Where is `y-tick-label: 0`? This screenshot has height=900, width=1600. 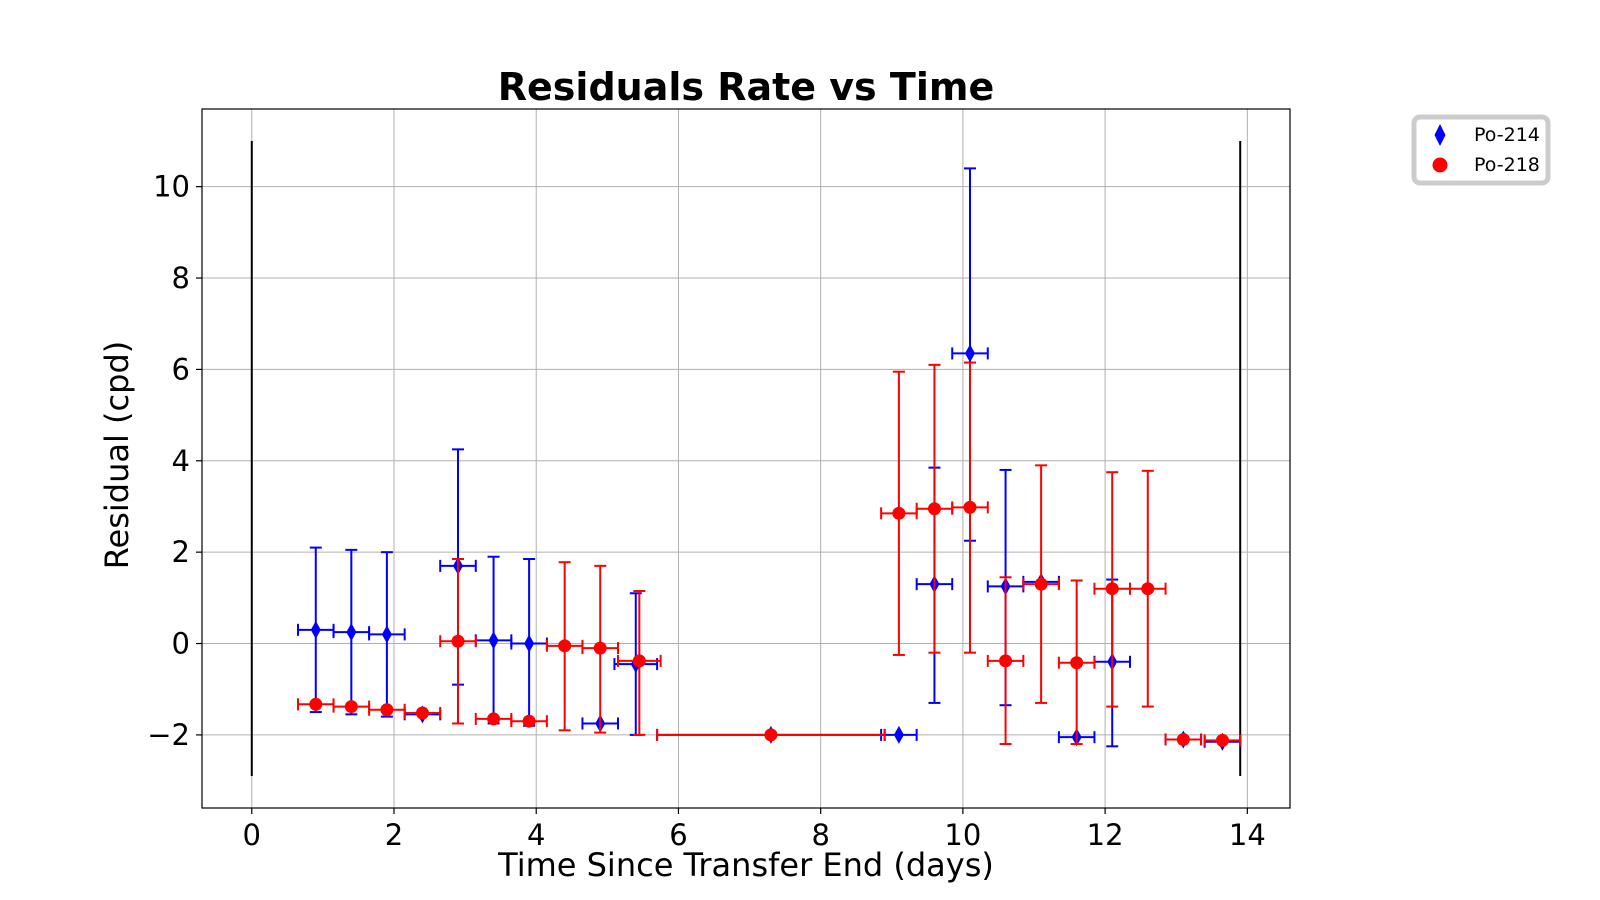
y-tick-label: 0 is located at coordinates (181, 644).